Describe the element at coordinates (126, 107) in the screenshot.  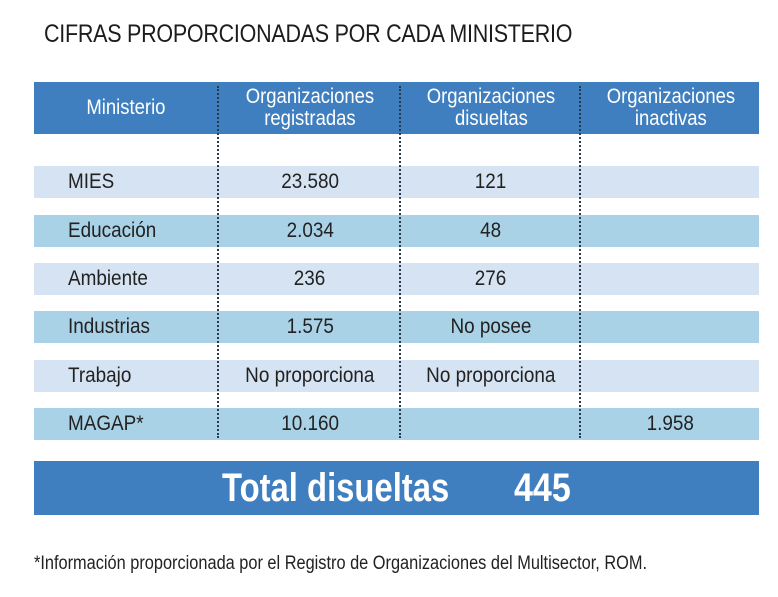
I see `header-ministerio: Ministerio` at that location.